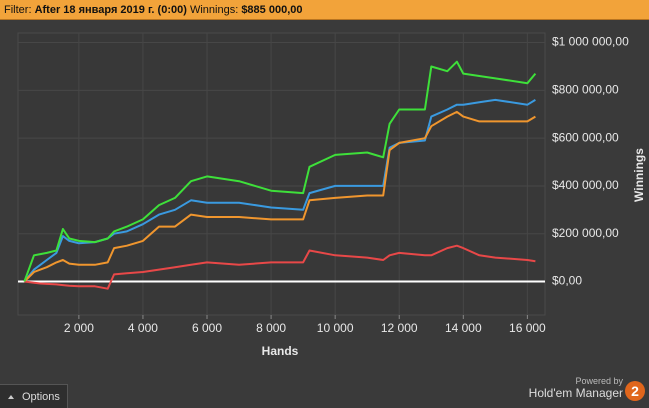 This screenshot has height=408, width=649. I want to click on product-badge: 2, so click(635, 391).